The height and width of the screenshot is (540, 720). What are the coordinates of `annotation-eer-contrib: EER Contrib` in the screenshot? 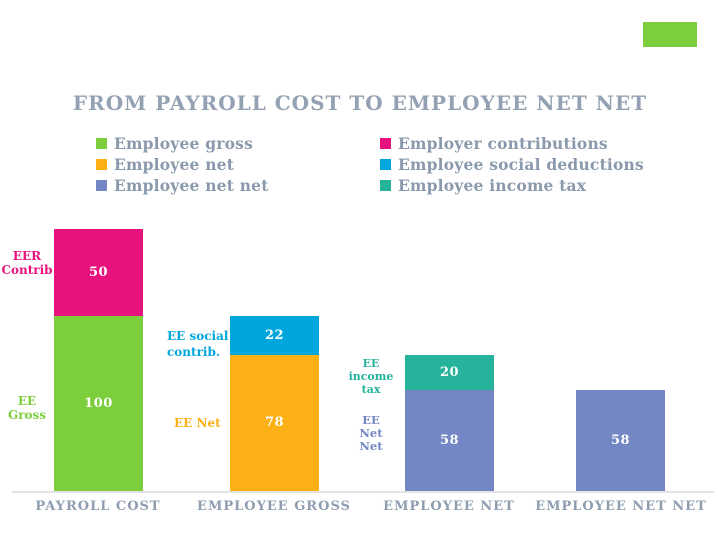 It's located at (27, 263).